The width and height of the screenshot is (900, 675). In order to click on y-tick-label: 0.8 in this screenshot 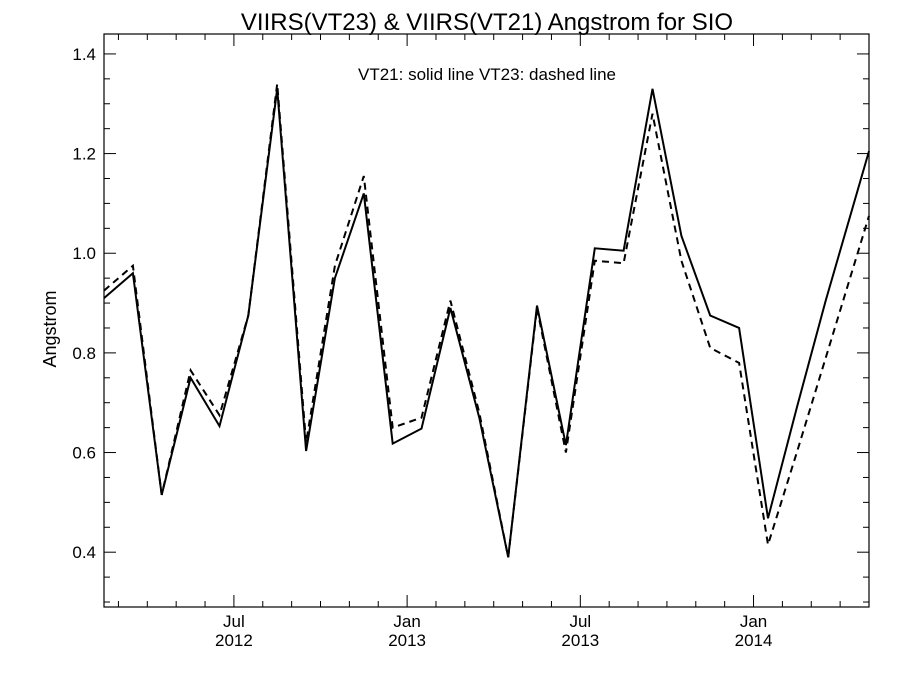, I will do `click(84, 353)`.